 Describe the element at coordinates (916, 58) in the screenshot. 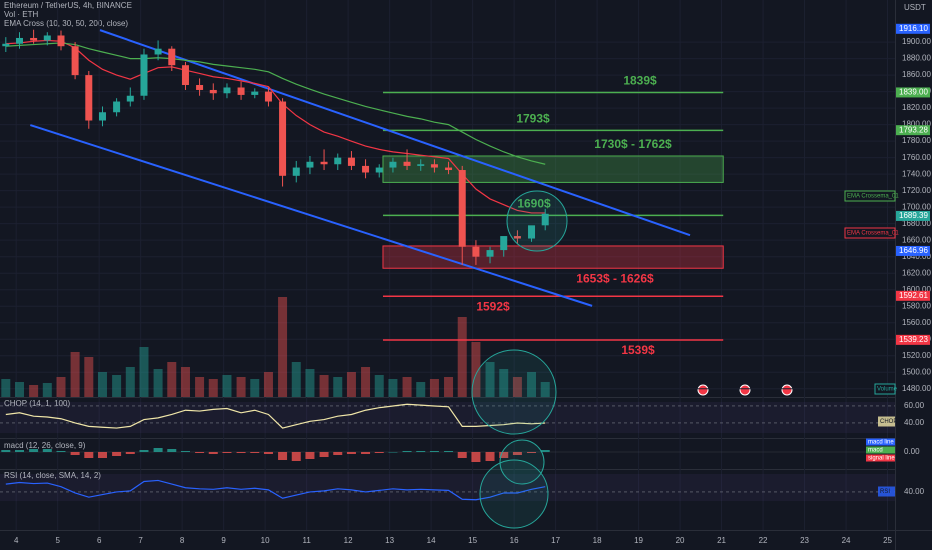

I see `y-tick-label: 1880.00` at that location.